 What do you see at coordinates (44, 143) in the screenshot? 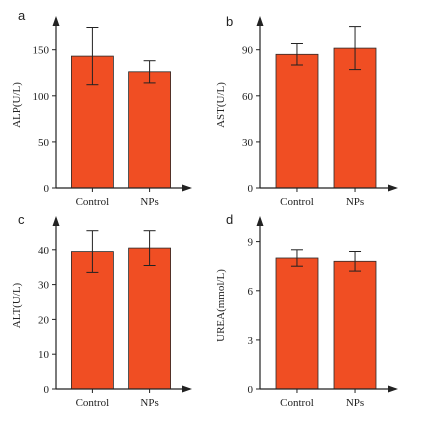
I see `y-tick-label: 50` at bounding box center [44, 143].